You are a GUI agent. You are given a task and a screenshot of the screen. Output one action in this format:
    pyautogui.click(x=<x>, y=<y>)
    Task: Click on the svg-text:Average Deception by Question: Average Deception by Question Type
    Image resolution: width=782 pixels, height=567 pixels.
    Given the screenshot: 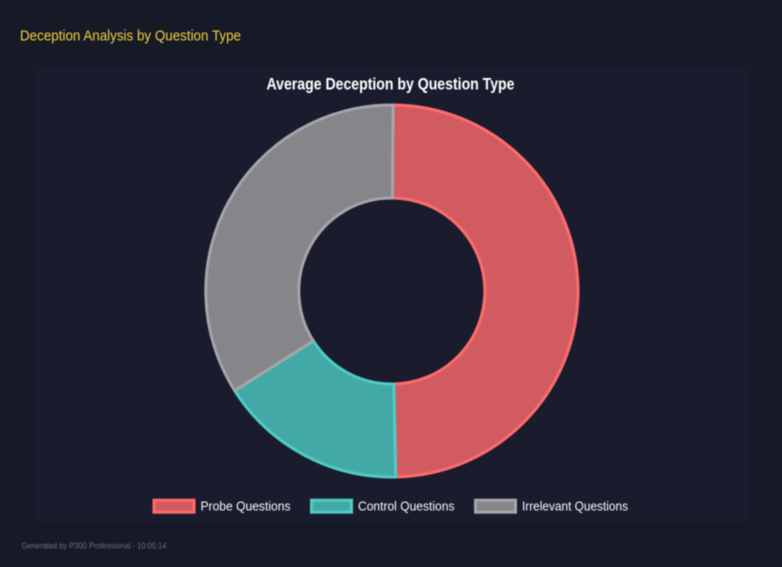 What is the action you would take?
    pyautogui.click(x=391, y=84)
    